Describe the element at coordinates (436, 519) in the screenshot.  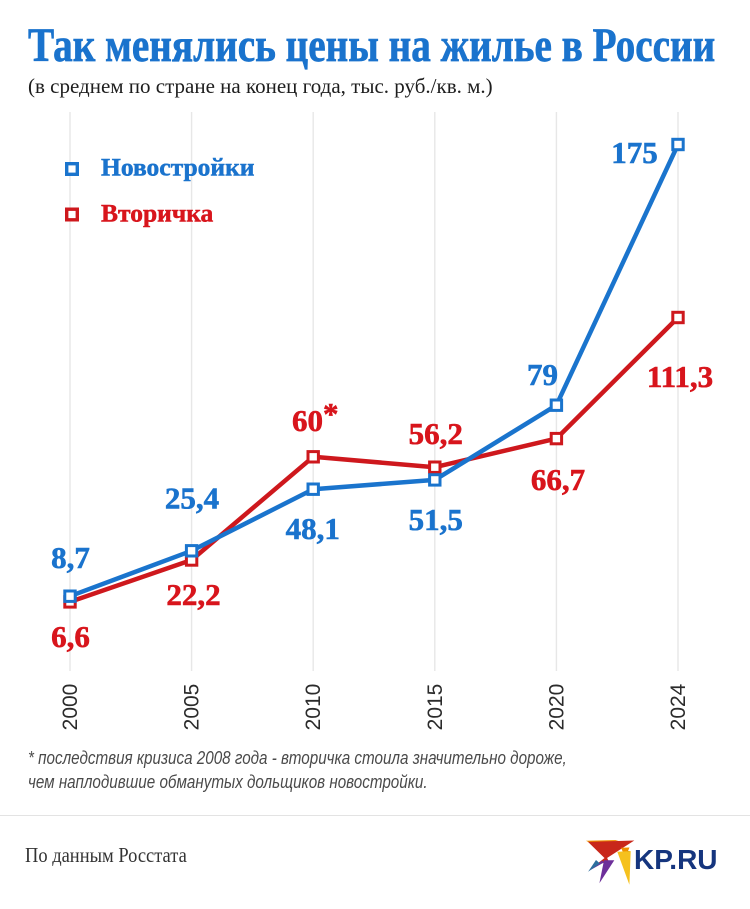
I see `svg-text: 51,5` at that location.